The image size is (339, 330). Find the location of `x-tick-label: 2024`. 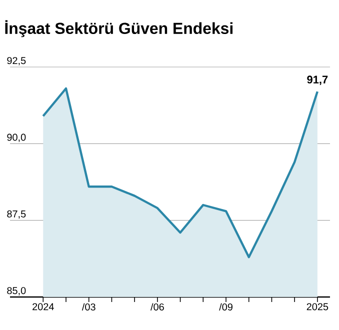

x-tick-label: 2024 is located at coordinates (43, 306).